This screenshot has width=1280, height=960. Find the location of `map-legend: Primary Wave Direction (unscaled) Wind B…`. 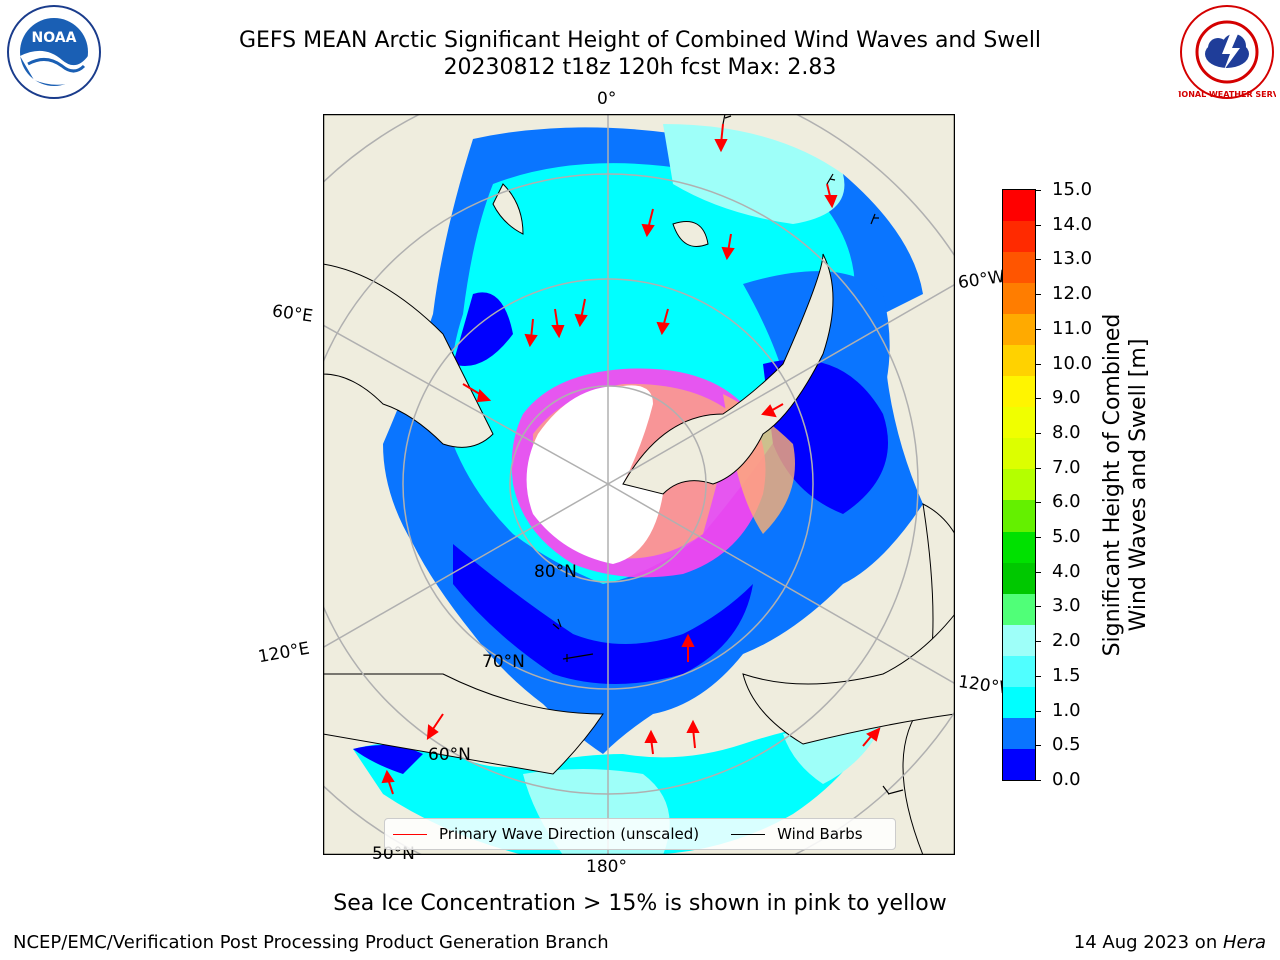

map-legend: Primary Wave Direction (unscaled) Wind B… is located at coordinates (640, 834).